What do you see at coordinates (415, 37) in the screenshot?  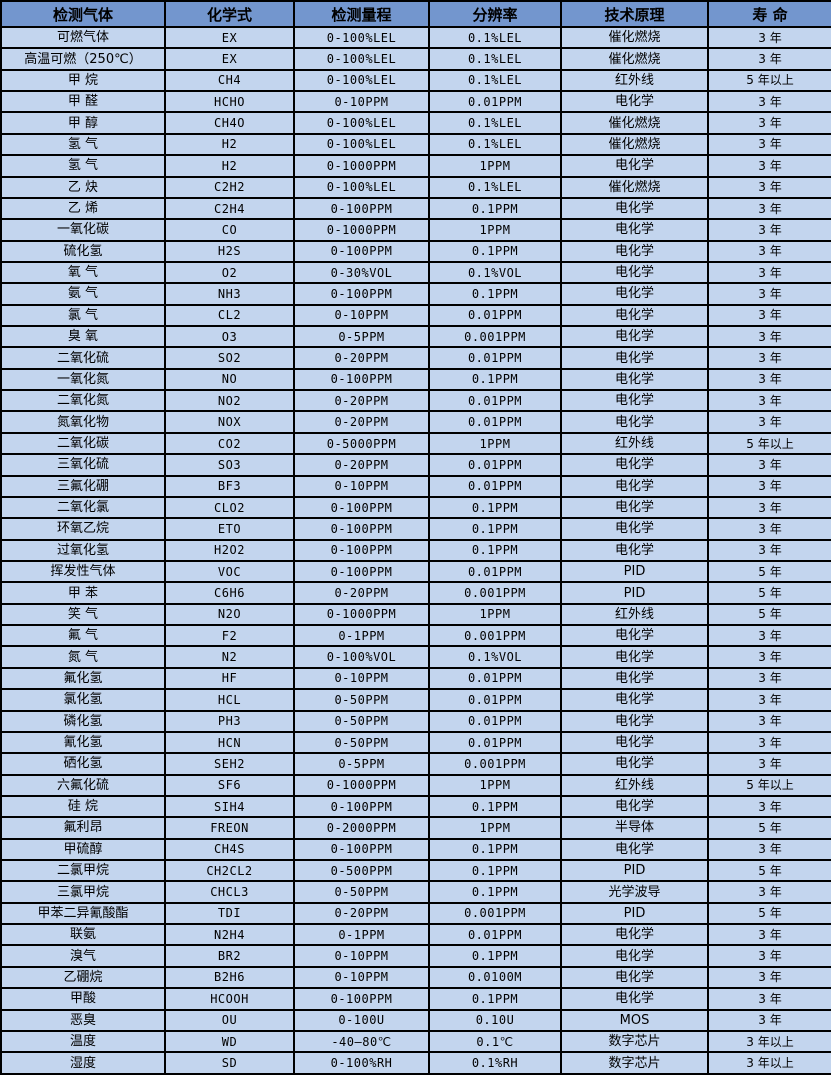 I see `table-row: 可燃气体 EX 0-100%LEL 0.1%LEL 催化燃烧 3 年` at bounding box center [415, 37].